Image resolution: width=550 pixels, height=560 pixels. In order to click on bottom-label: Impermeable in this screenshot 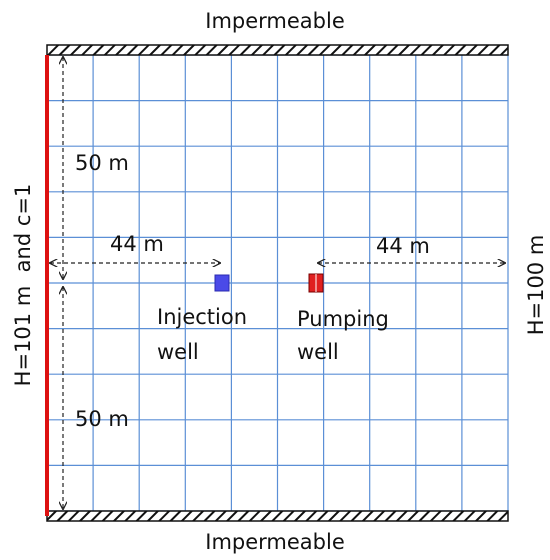, I will do `click(275, 542)`.